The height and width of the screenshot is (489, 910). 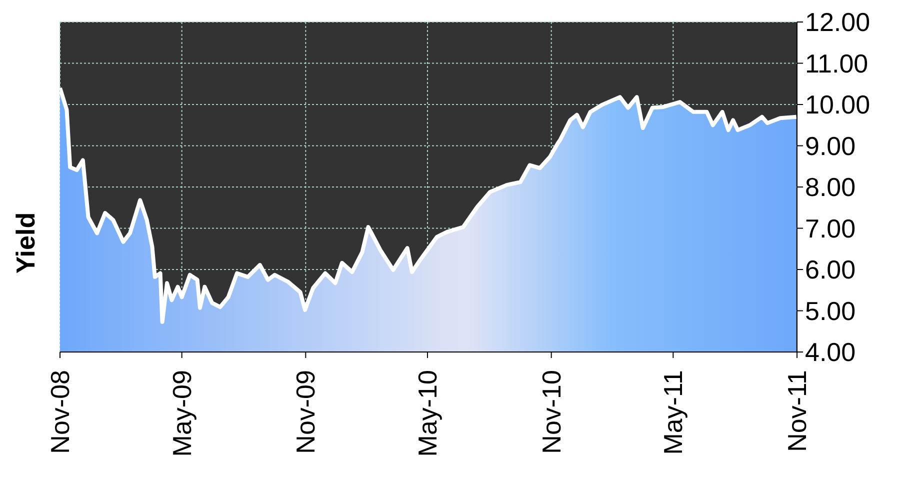 I want to click on y-tick-label: 10.00, so click(x=837, y=105).